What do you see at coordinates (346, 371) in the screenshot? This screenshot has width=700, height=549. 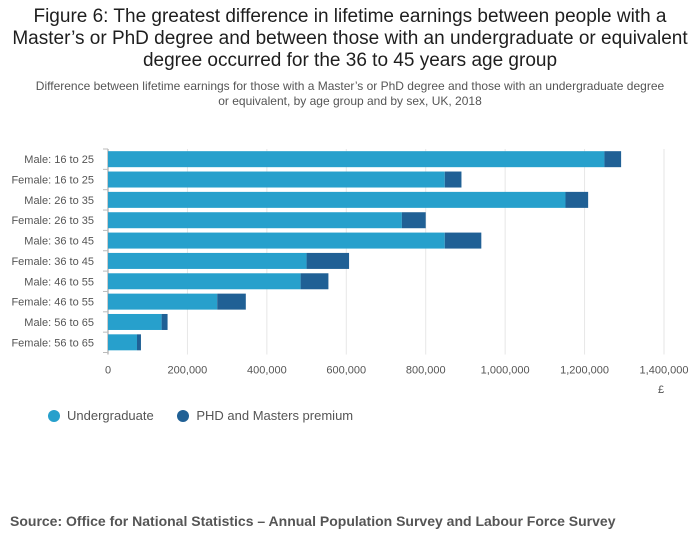 I see `x-tick-label: 600,000` at bounding box center [346, 371].